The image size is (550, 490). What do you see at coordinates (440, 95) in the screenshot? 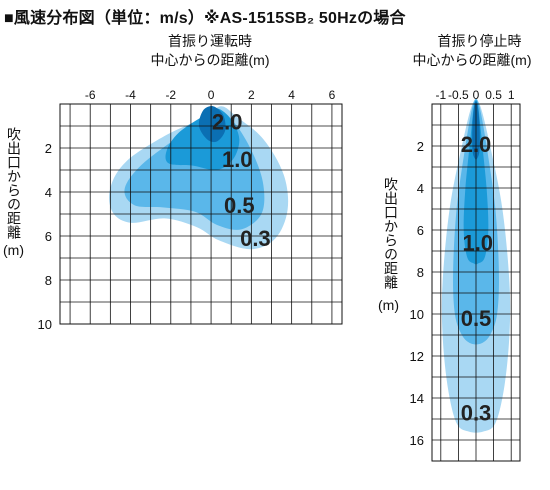
I see `right-x-tick-label: -1` at bounding box center [440, 95].